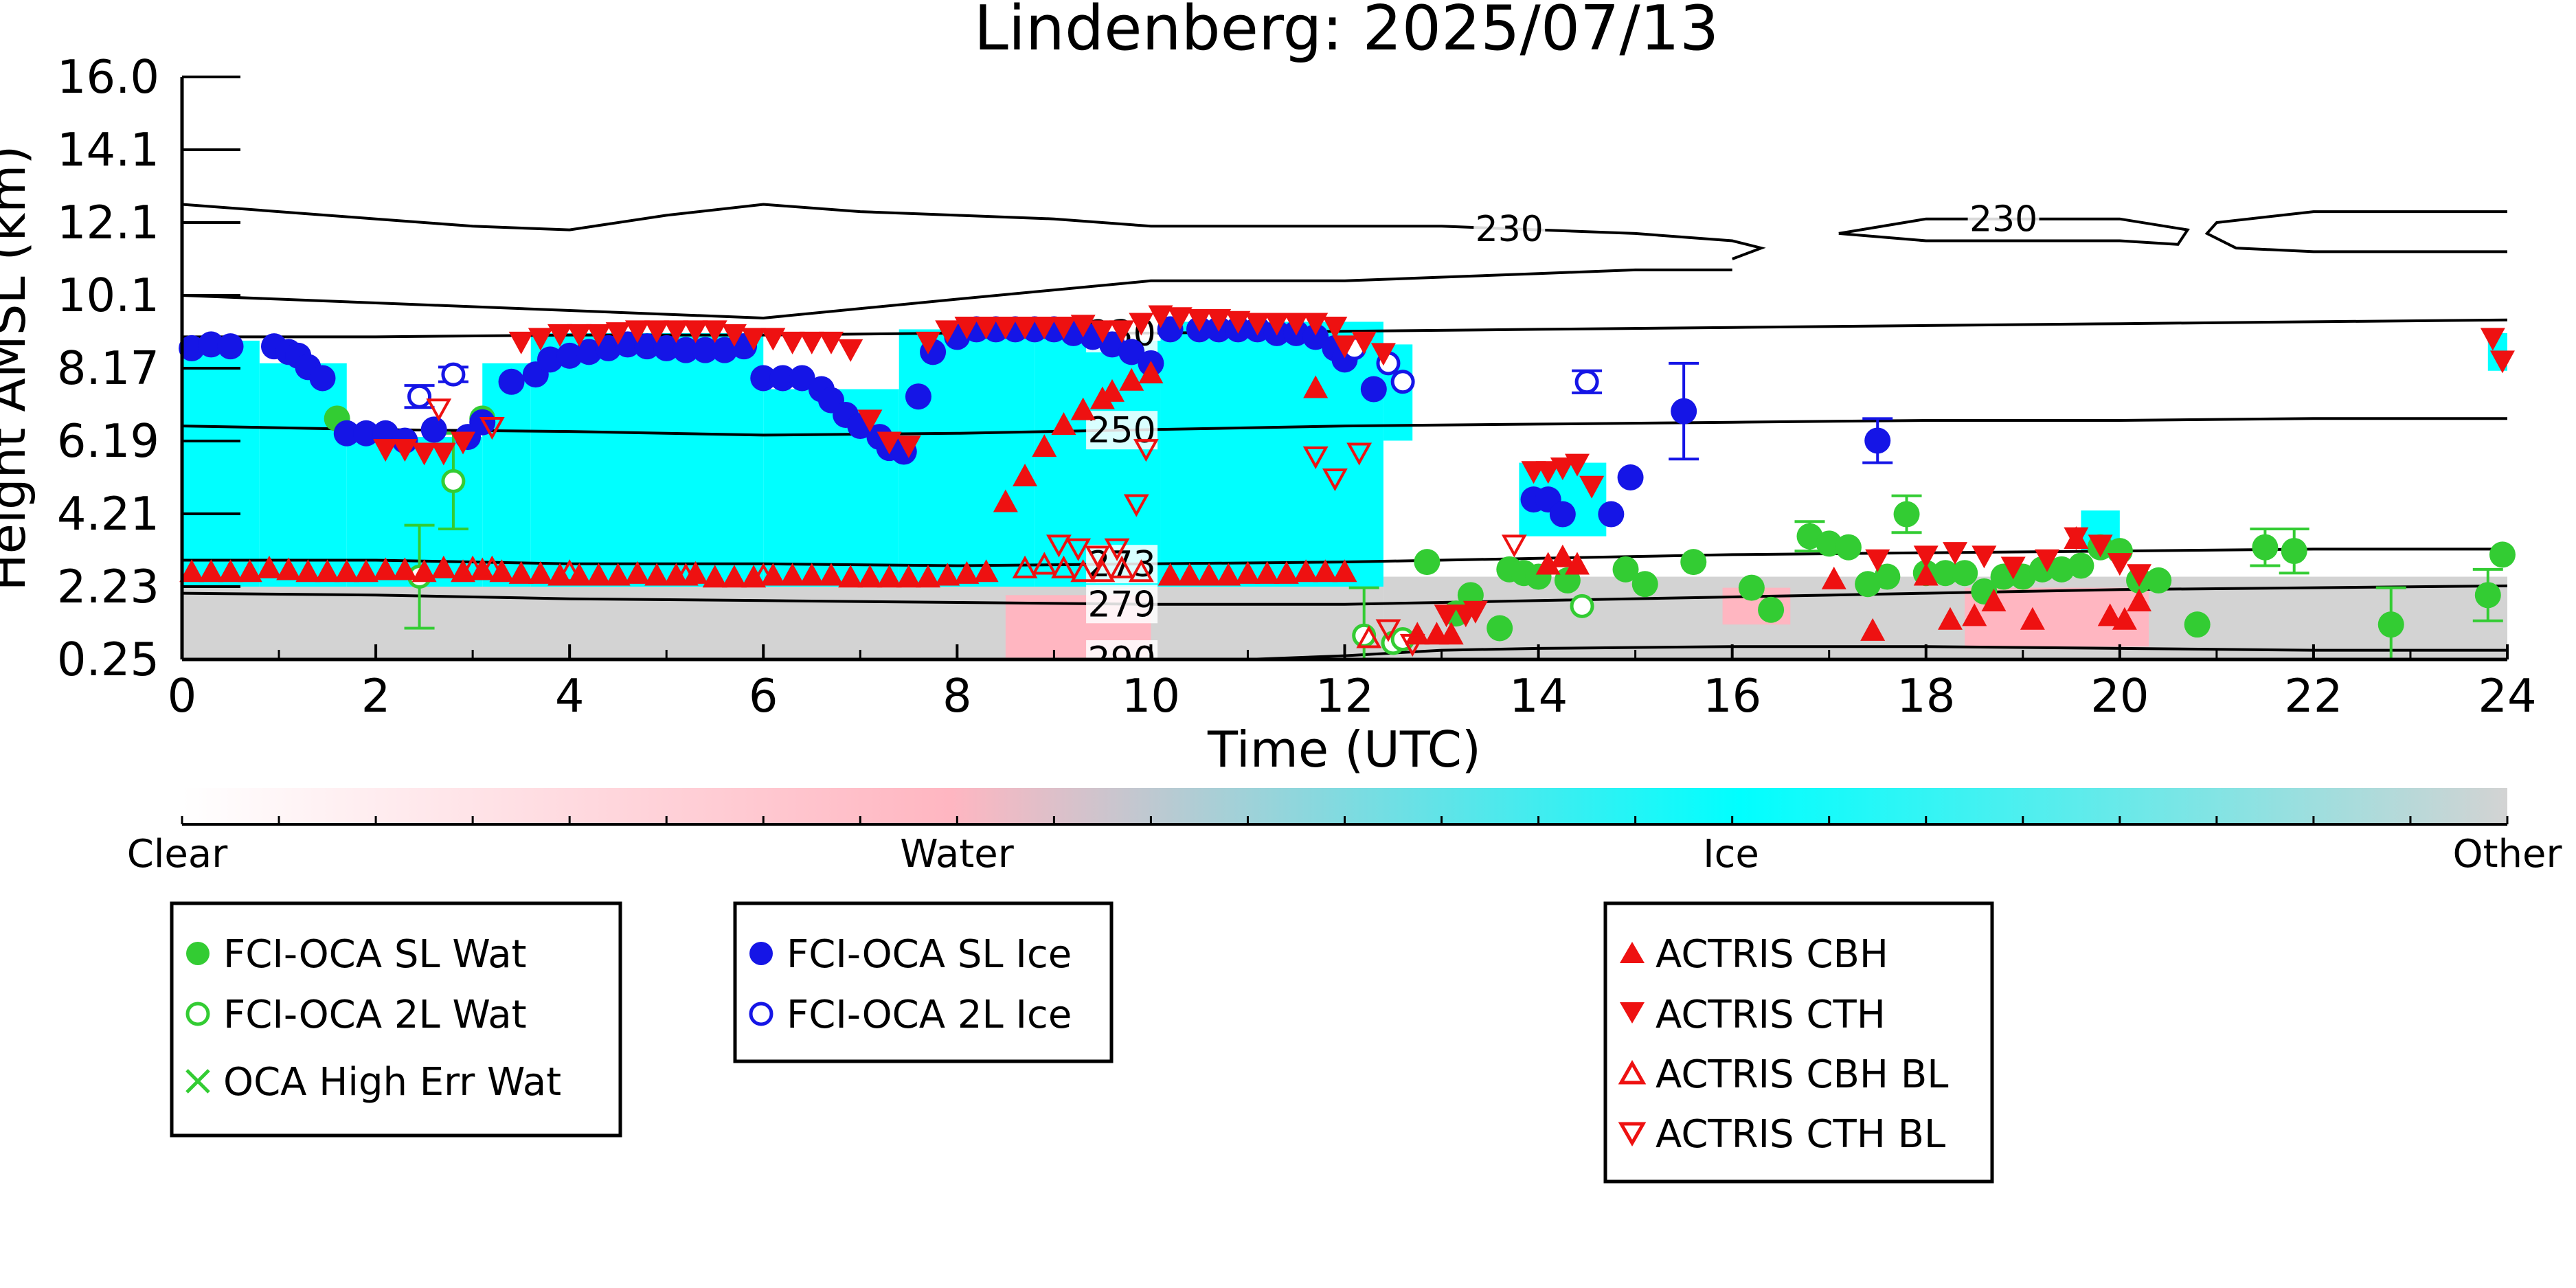 The height and width of the screenshot is (1288, 2576). What do you see at coordinates (108, 659) in the screenshot?
I see `y-tick-label: 0.25` at bounding box center [108, 659].